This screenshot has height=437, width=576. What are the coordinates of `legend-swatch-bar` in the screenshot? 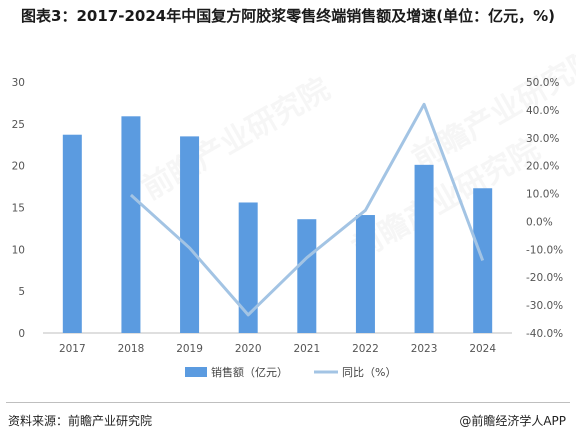 It's located at (196, 372).